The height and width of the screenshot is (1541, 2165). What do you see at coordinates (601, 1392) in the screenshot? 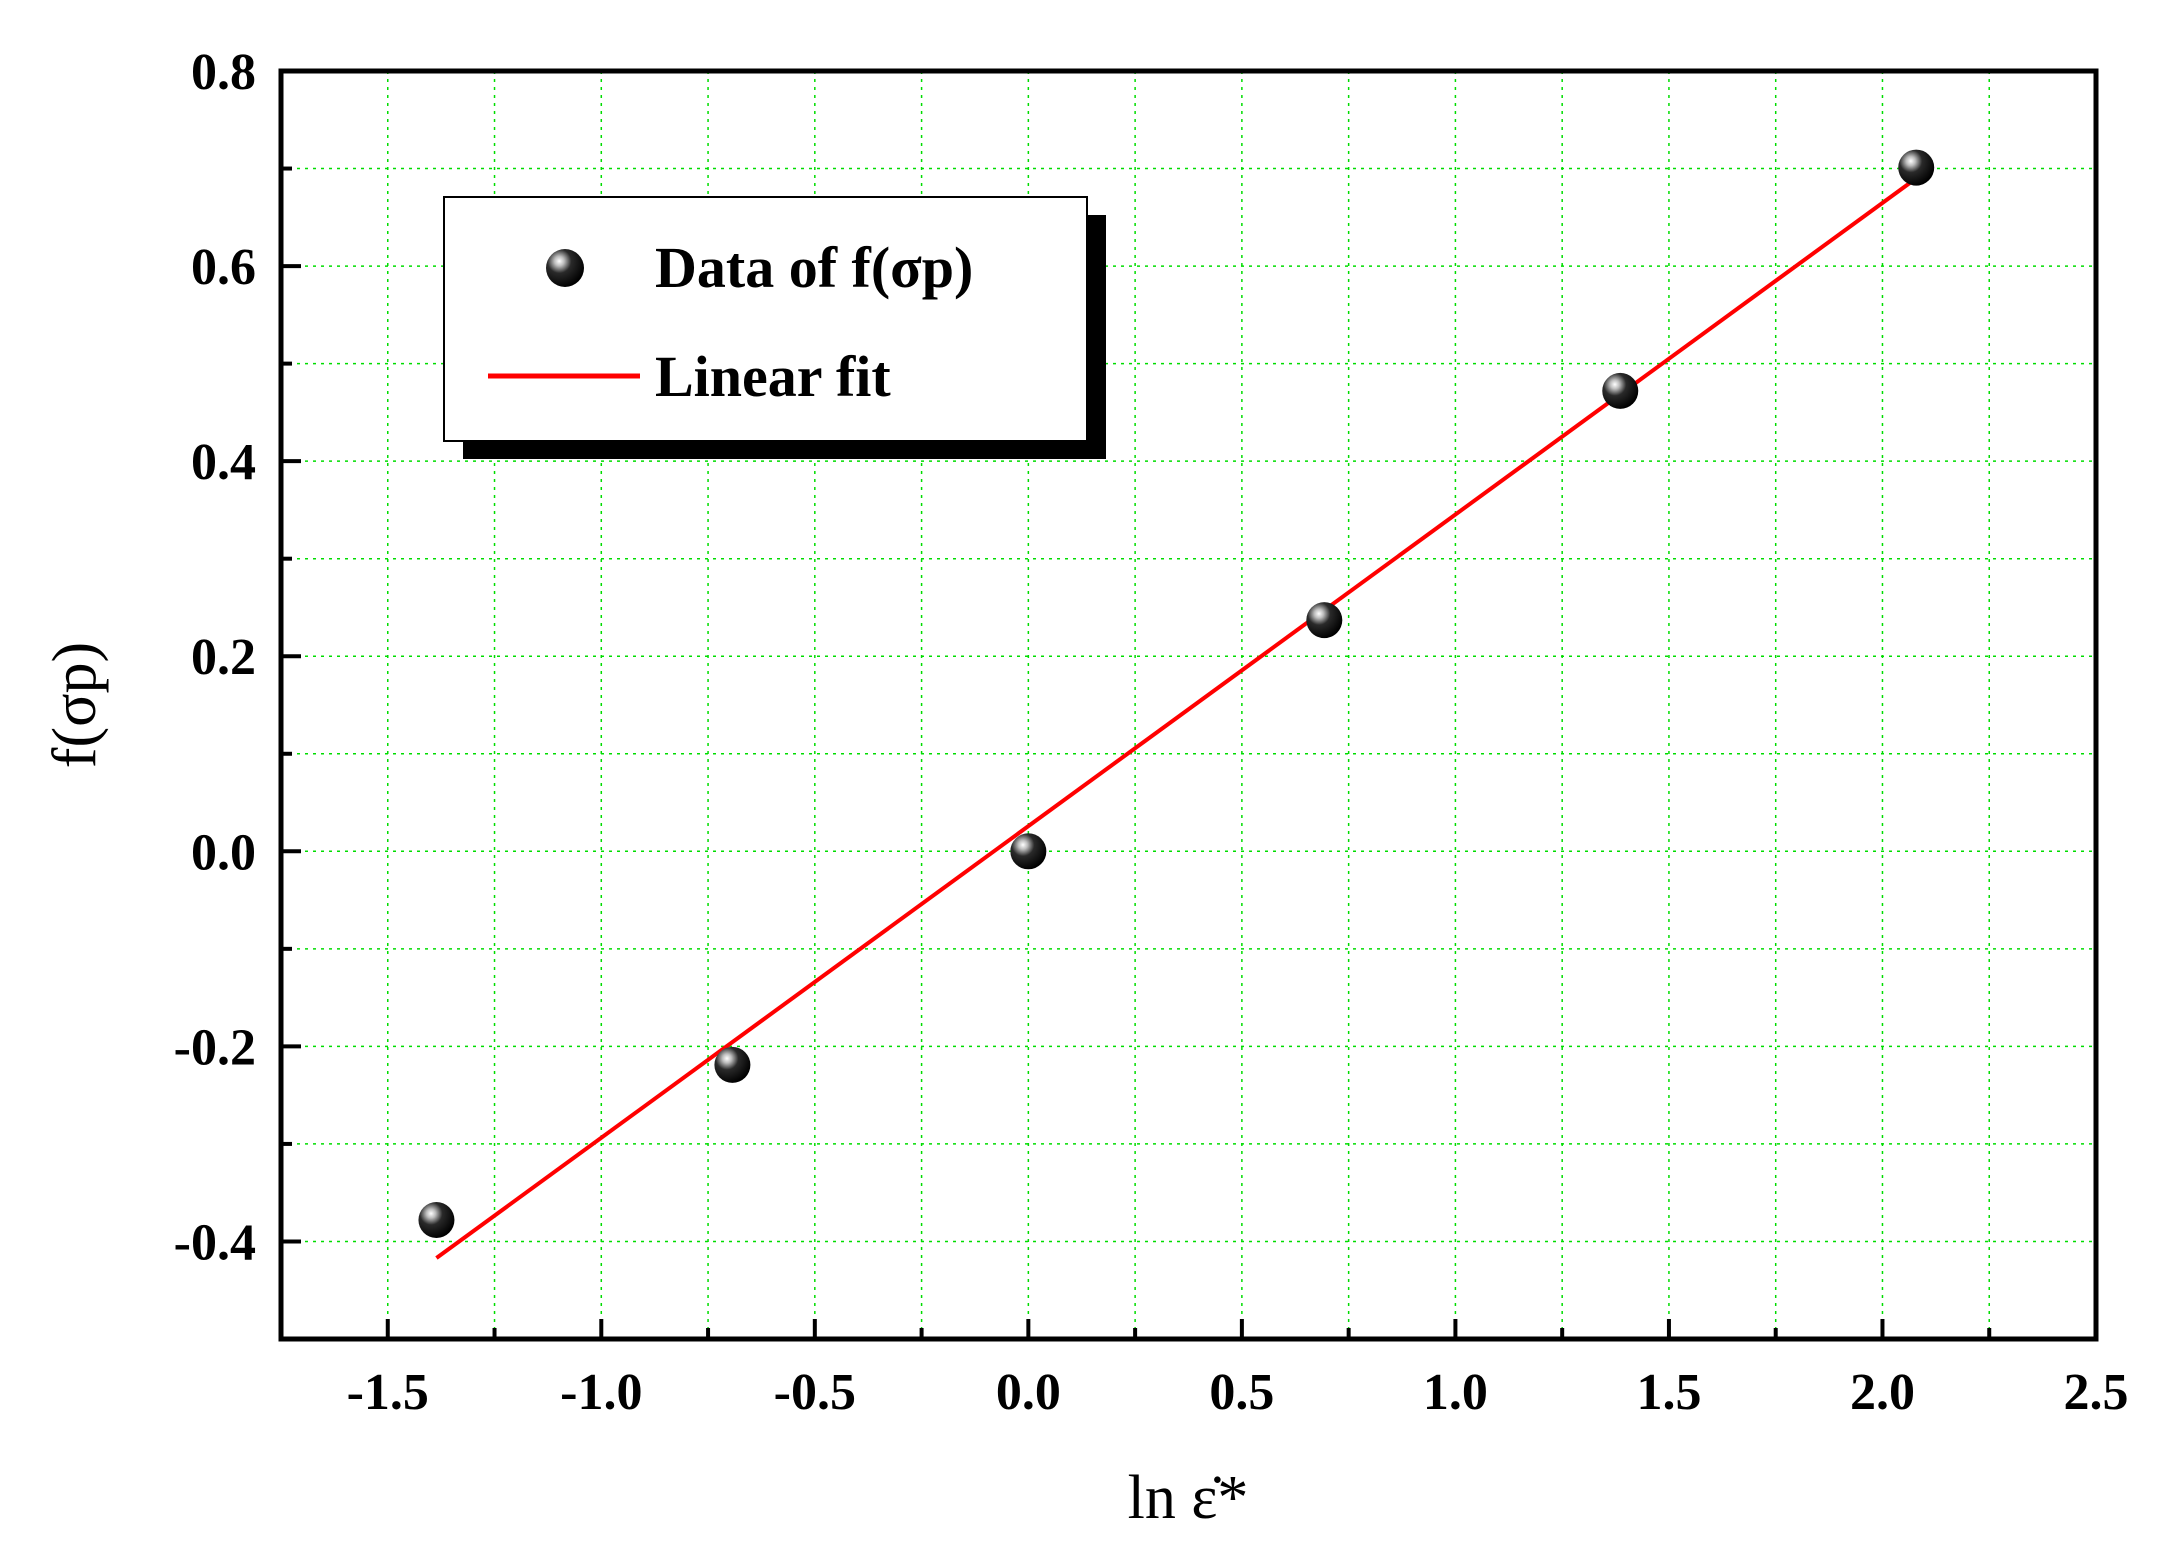
I see `x-tick-label: -1.0` at bounding box center [601, 1392].